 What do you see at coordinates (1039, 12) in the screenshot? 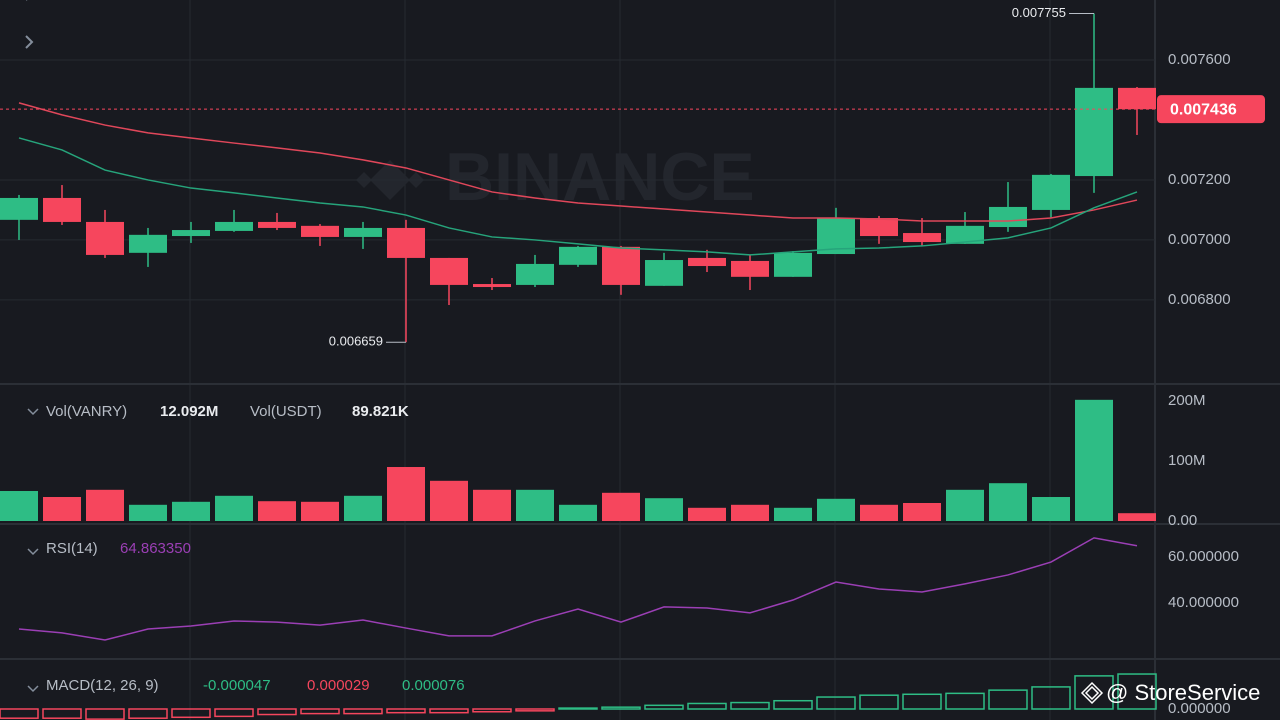
I see `high-label: 0.007755` at bounding box center [1039, 12].